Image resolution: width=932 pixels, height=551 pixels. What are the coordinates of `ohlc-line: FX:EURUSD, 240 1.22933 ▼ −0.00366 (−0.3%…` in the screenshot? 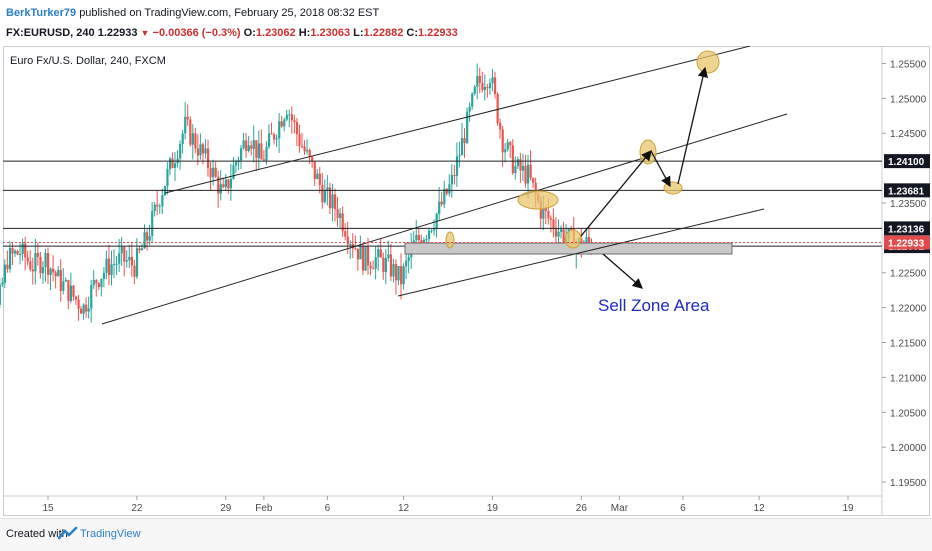 It's located at (232, 33).